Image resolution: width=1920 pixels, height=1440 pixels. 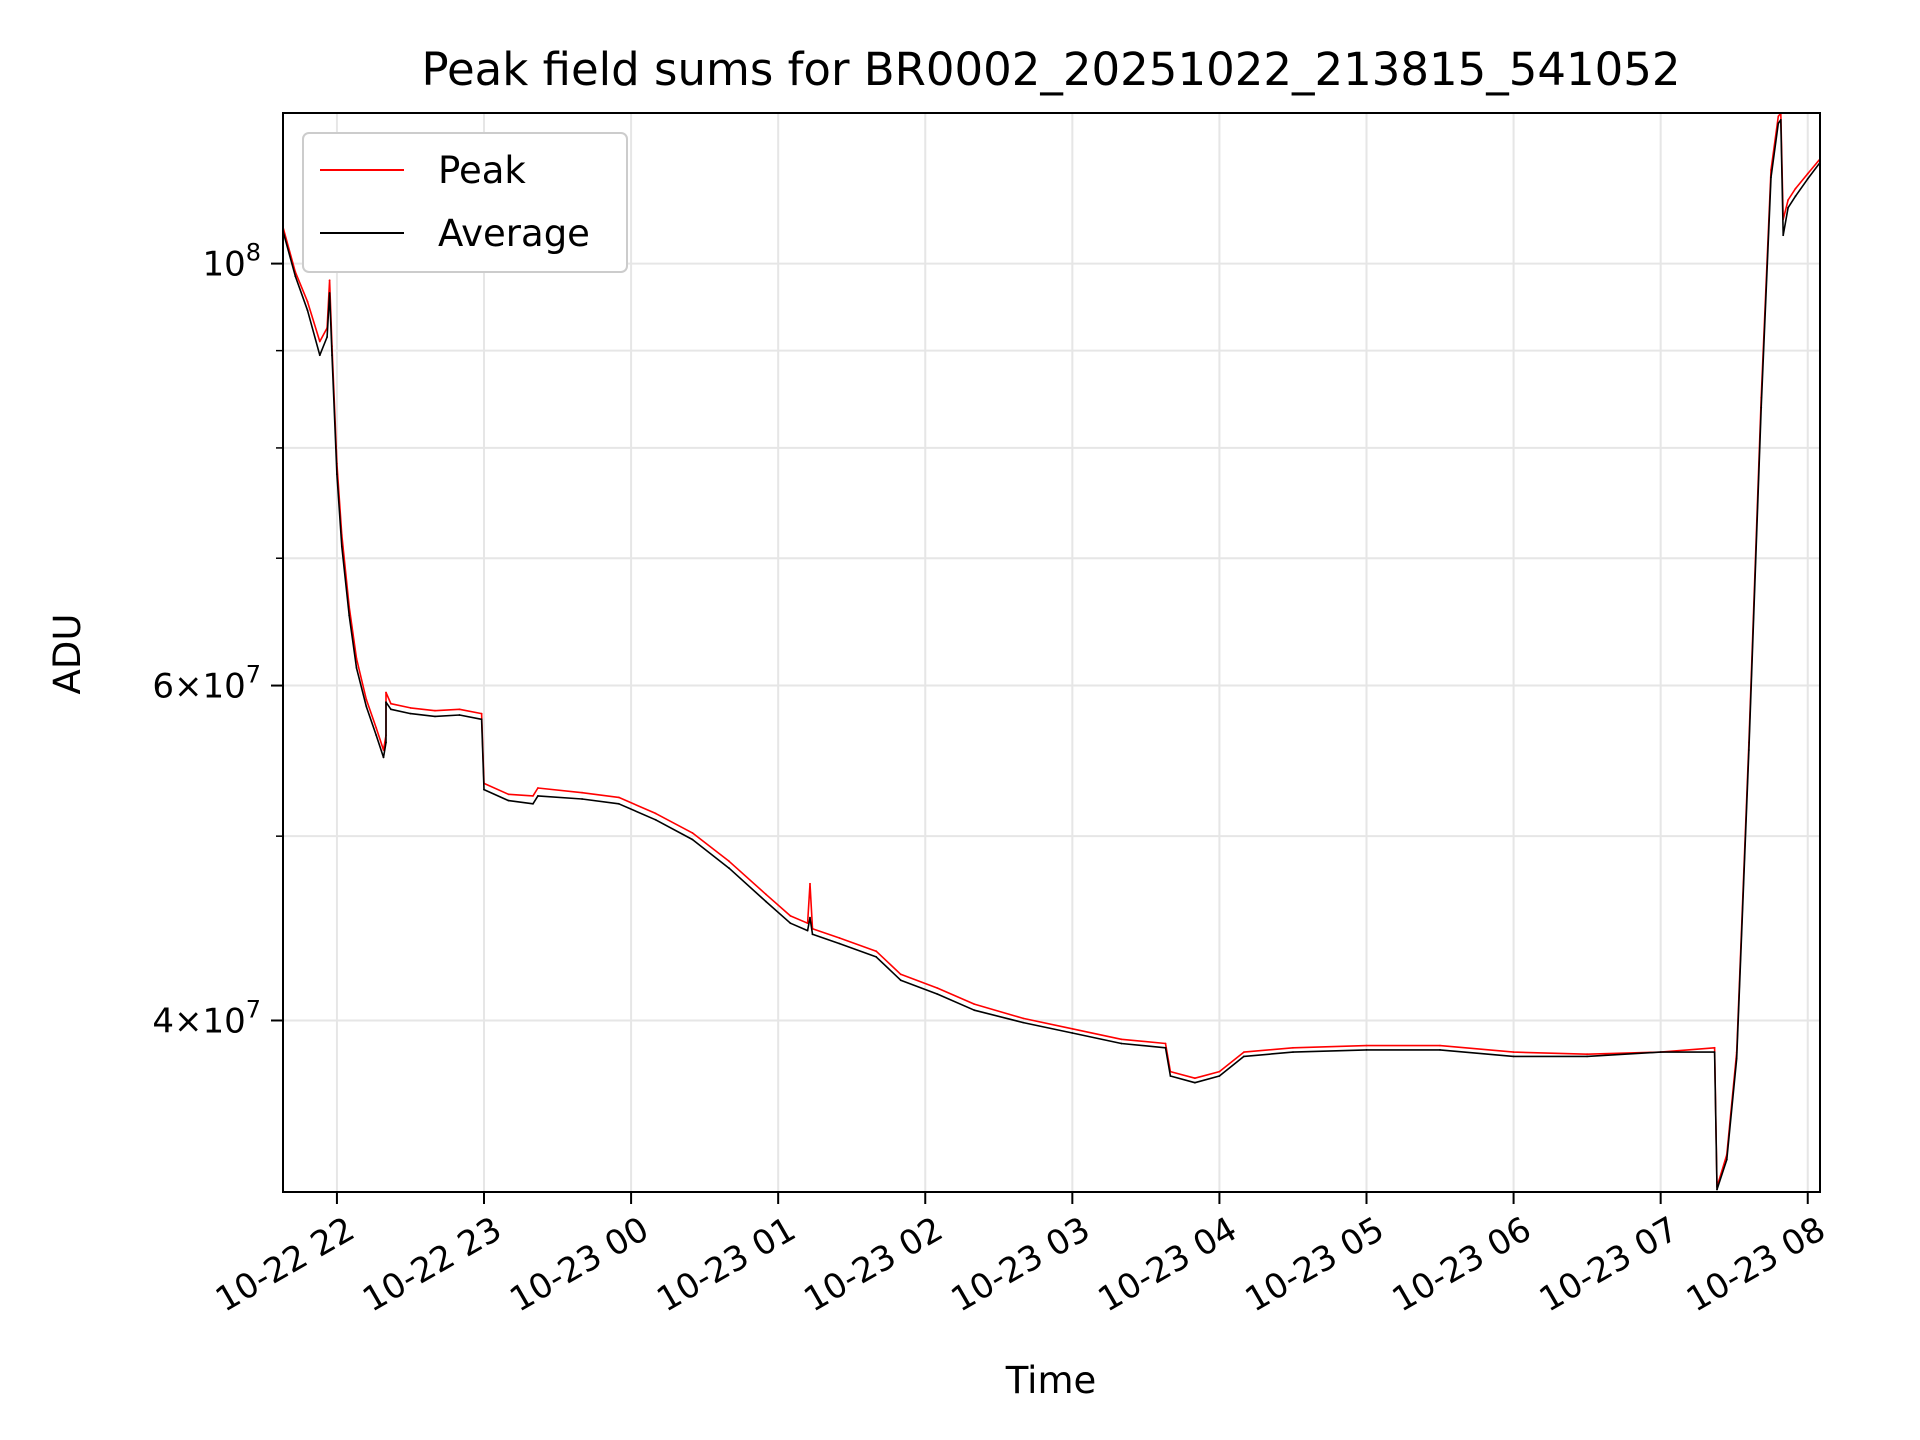 I want to click on legend-box, so click(x=465, y=202).